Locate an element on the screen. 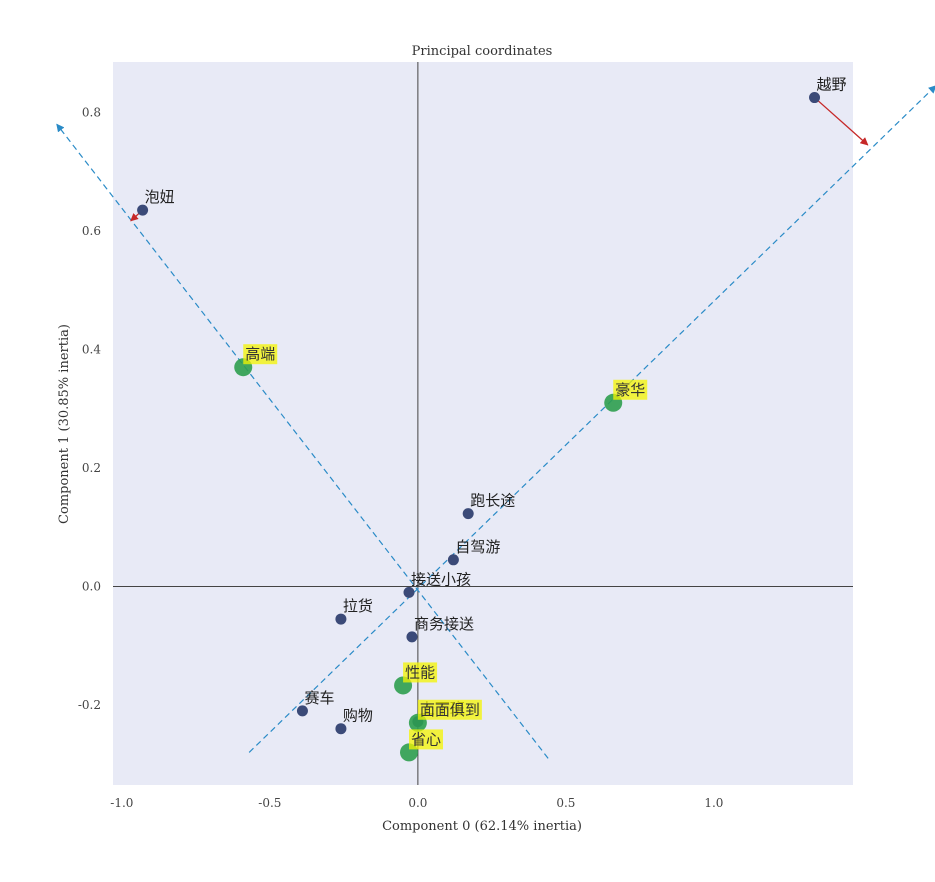 The height and width of the screenshot is (882, 935). y-tick-label: 0.6 is located at coordinates (91, 231).